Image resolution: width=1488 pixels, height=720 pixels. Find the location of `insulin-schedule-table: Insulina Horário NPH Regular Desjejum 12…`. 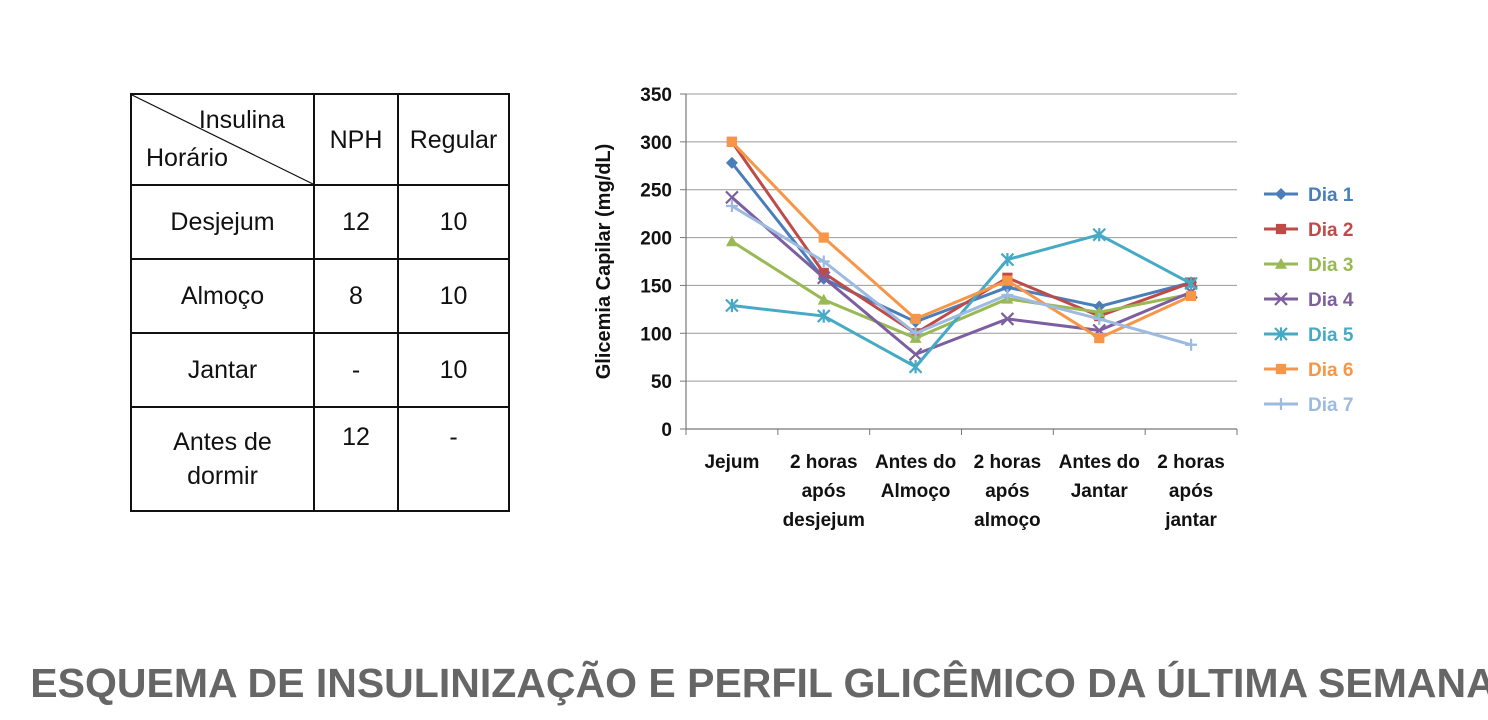

insulin-schedule-table: Insulina Horário NPH Regular Desjejum 12… is located at coordinates (320, 302).